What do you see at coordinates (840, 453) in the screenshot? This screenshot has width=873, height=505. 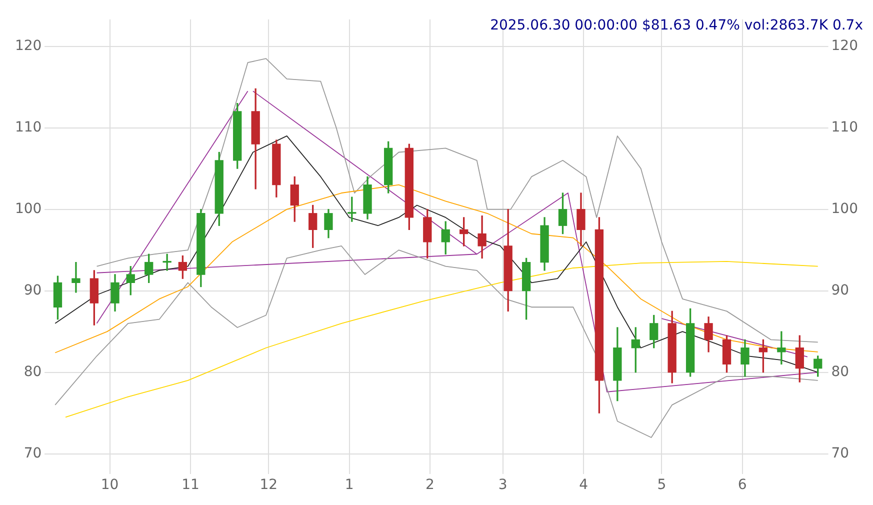 I see `y2-tick-label: 70` at bounding box center [840, 453].